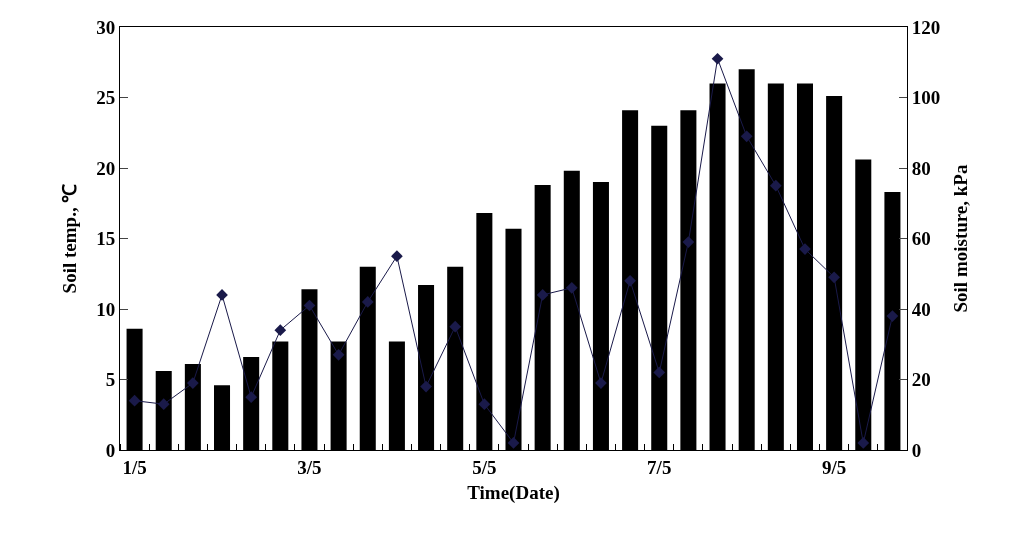  What do you see at coordinates (484, 467) in the screenshot?
I see `x-tick-label: 5/5` at bounding box center [484, 467].